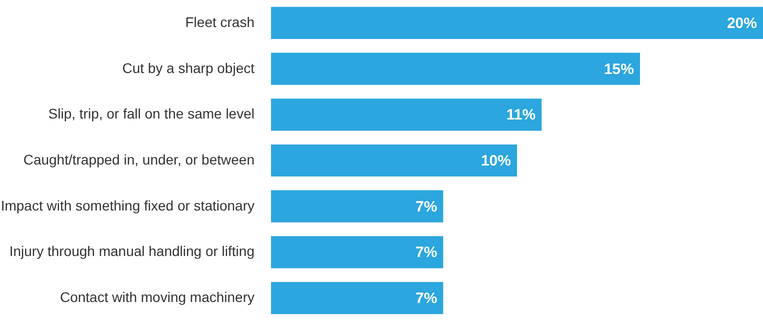  I want to click on data-label: 10%, so click(495, 161).